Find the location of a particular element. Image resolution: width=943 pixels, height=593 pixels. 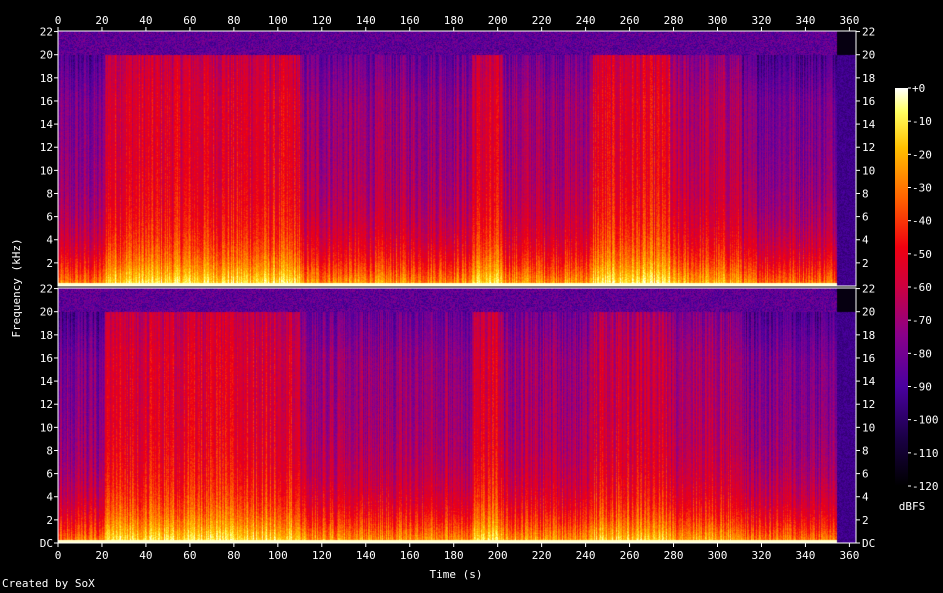

x-tick-label-top: 220 is located at coordinates (542, 20).